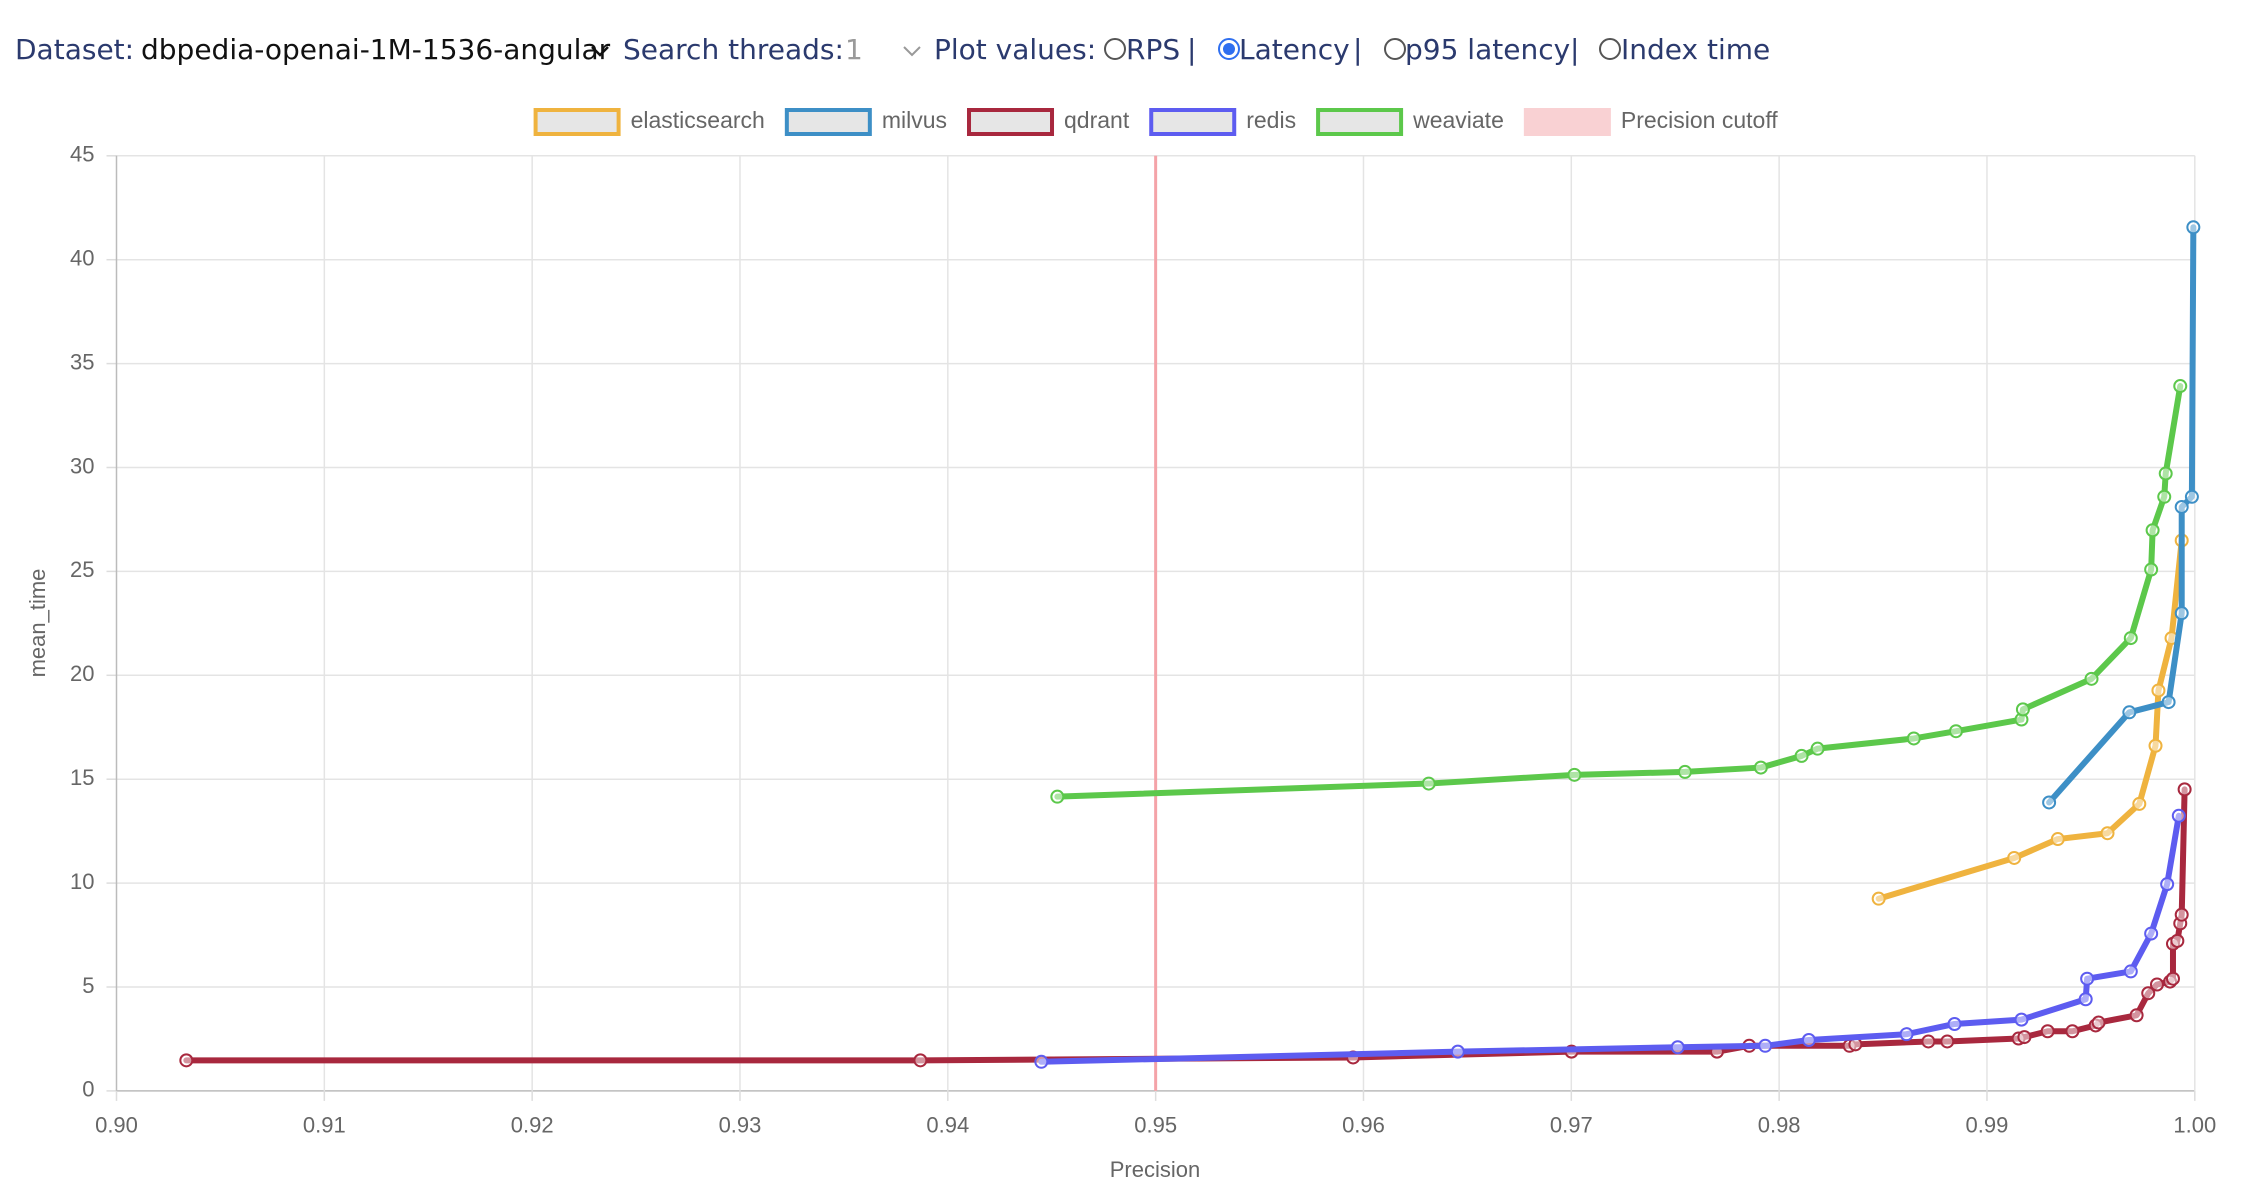  Describe the element at coordinates (1015, 49) in the screenshot. I see `plot-label: Plot values:` at that location.